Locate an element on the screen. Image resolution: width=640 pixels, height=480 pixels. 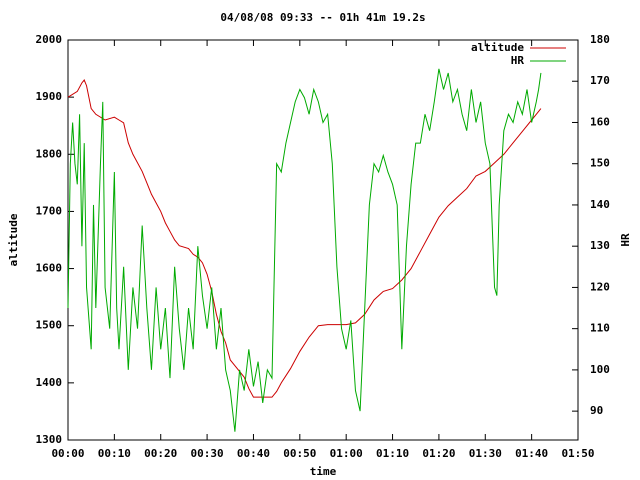
x-tick-label: 00:10 is located at coordinates (114, 453).